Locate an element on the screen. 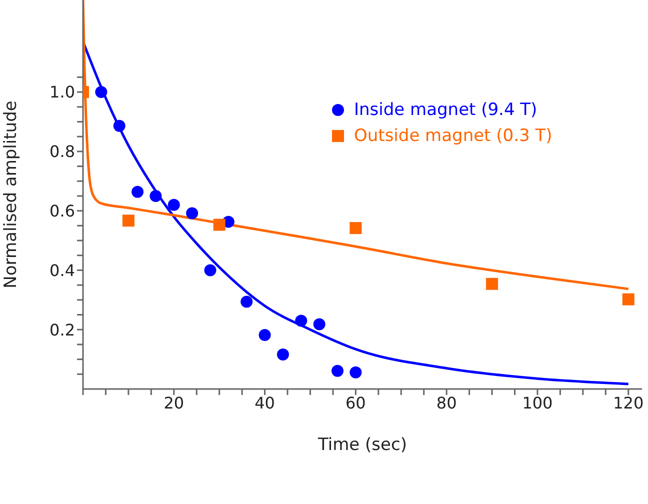 The height and width of the screenshot is (504, 648). legend-label: Inside magnet (9.4 T) is located at coordinates (446, 110).